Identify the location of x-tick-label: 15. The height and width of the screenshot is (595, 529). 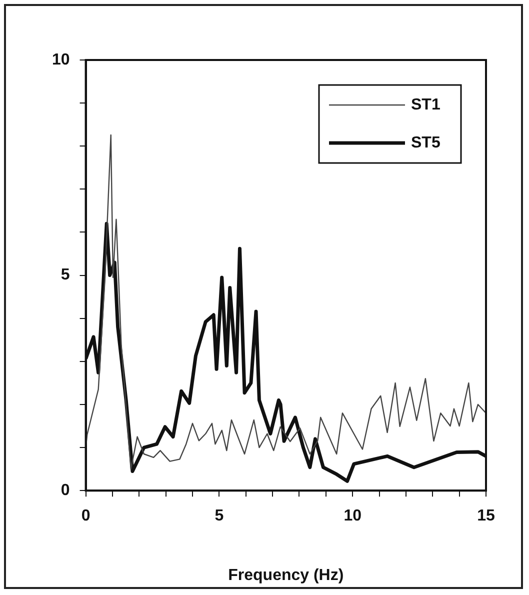
(486, 516).